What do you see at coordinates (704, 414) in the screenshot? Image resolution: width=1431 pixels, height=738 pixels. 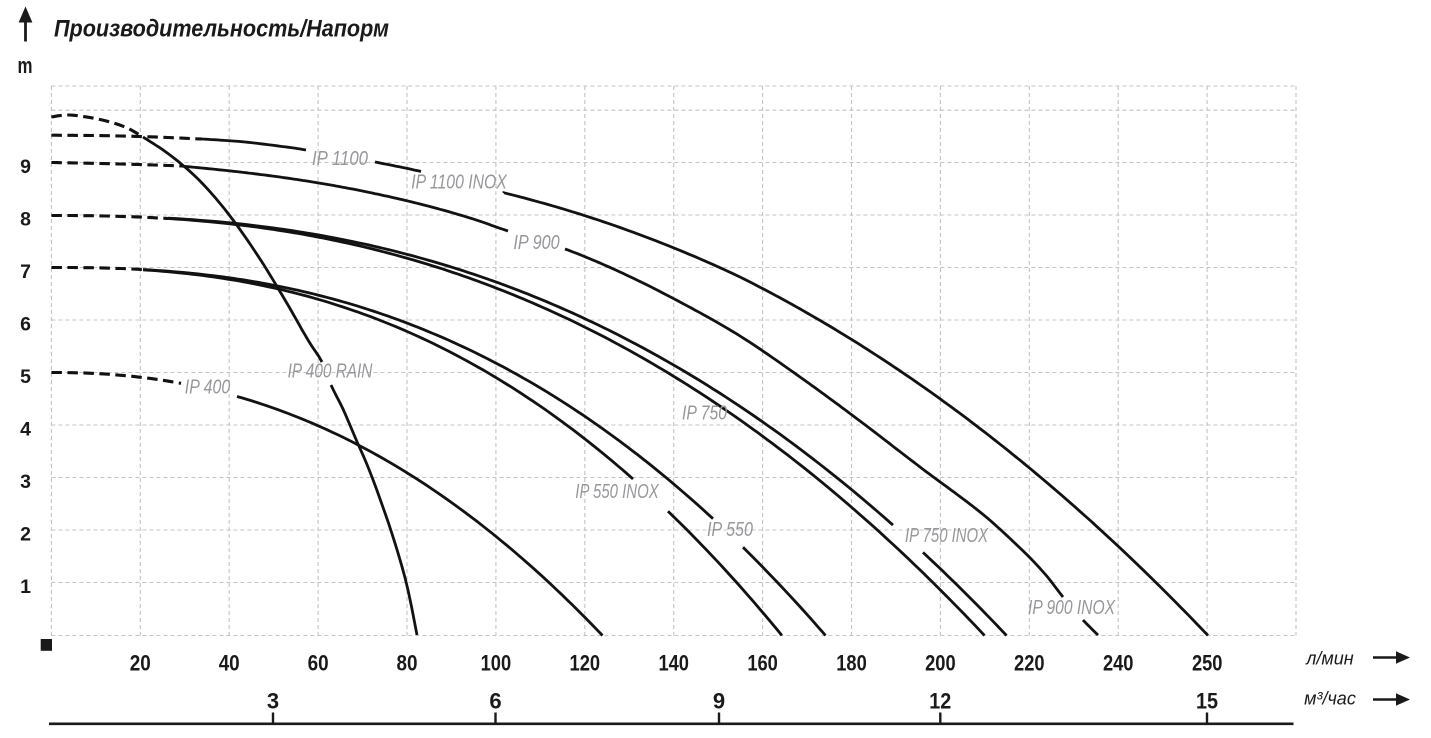 I see `svg-text: IP 750` at bounding box center [704, 414].